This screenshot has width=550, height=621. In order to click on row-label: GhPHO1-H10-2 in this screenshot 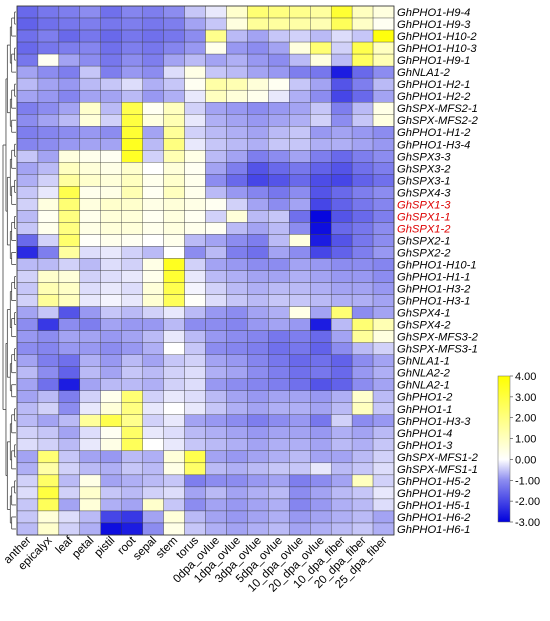, I will do `click(437, 37)`.